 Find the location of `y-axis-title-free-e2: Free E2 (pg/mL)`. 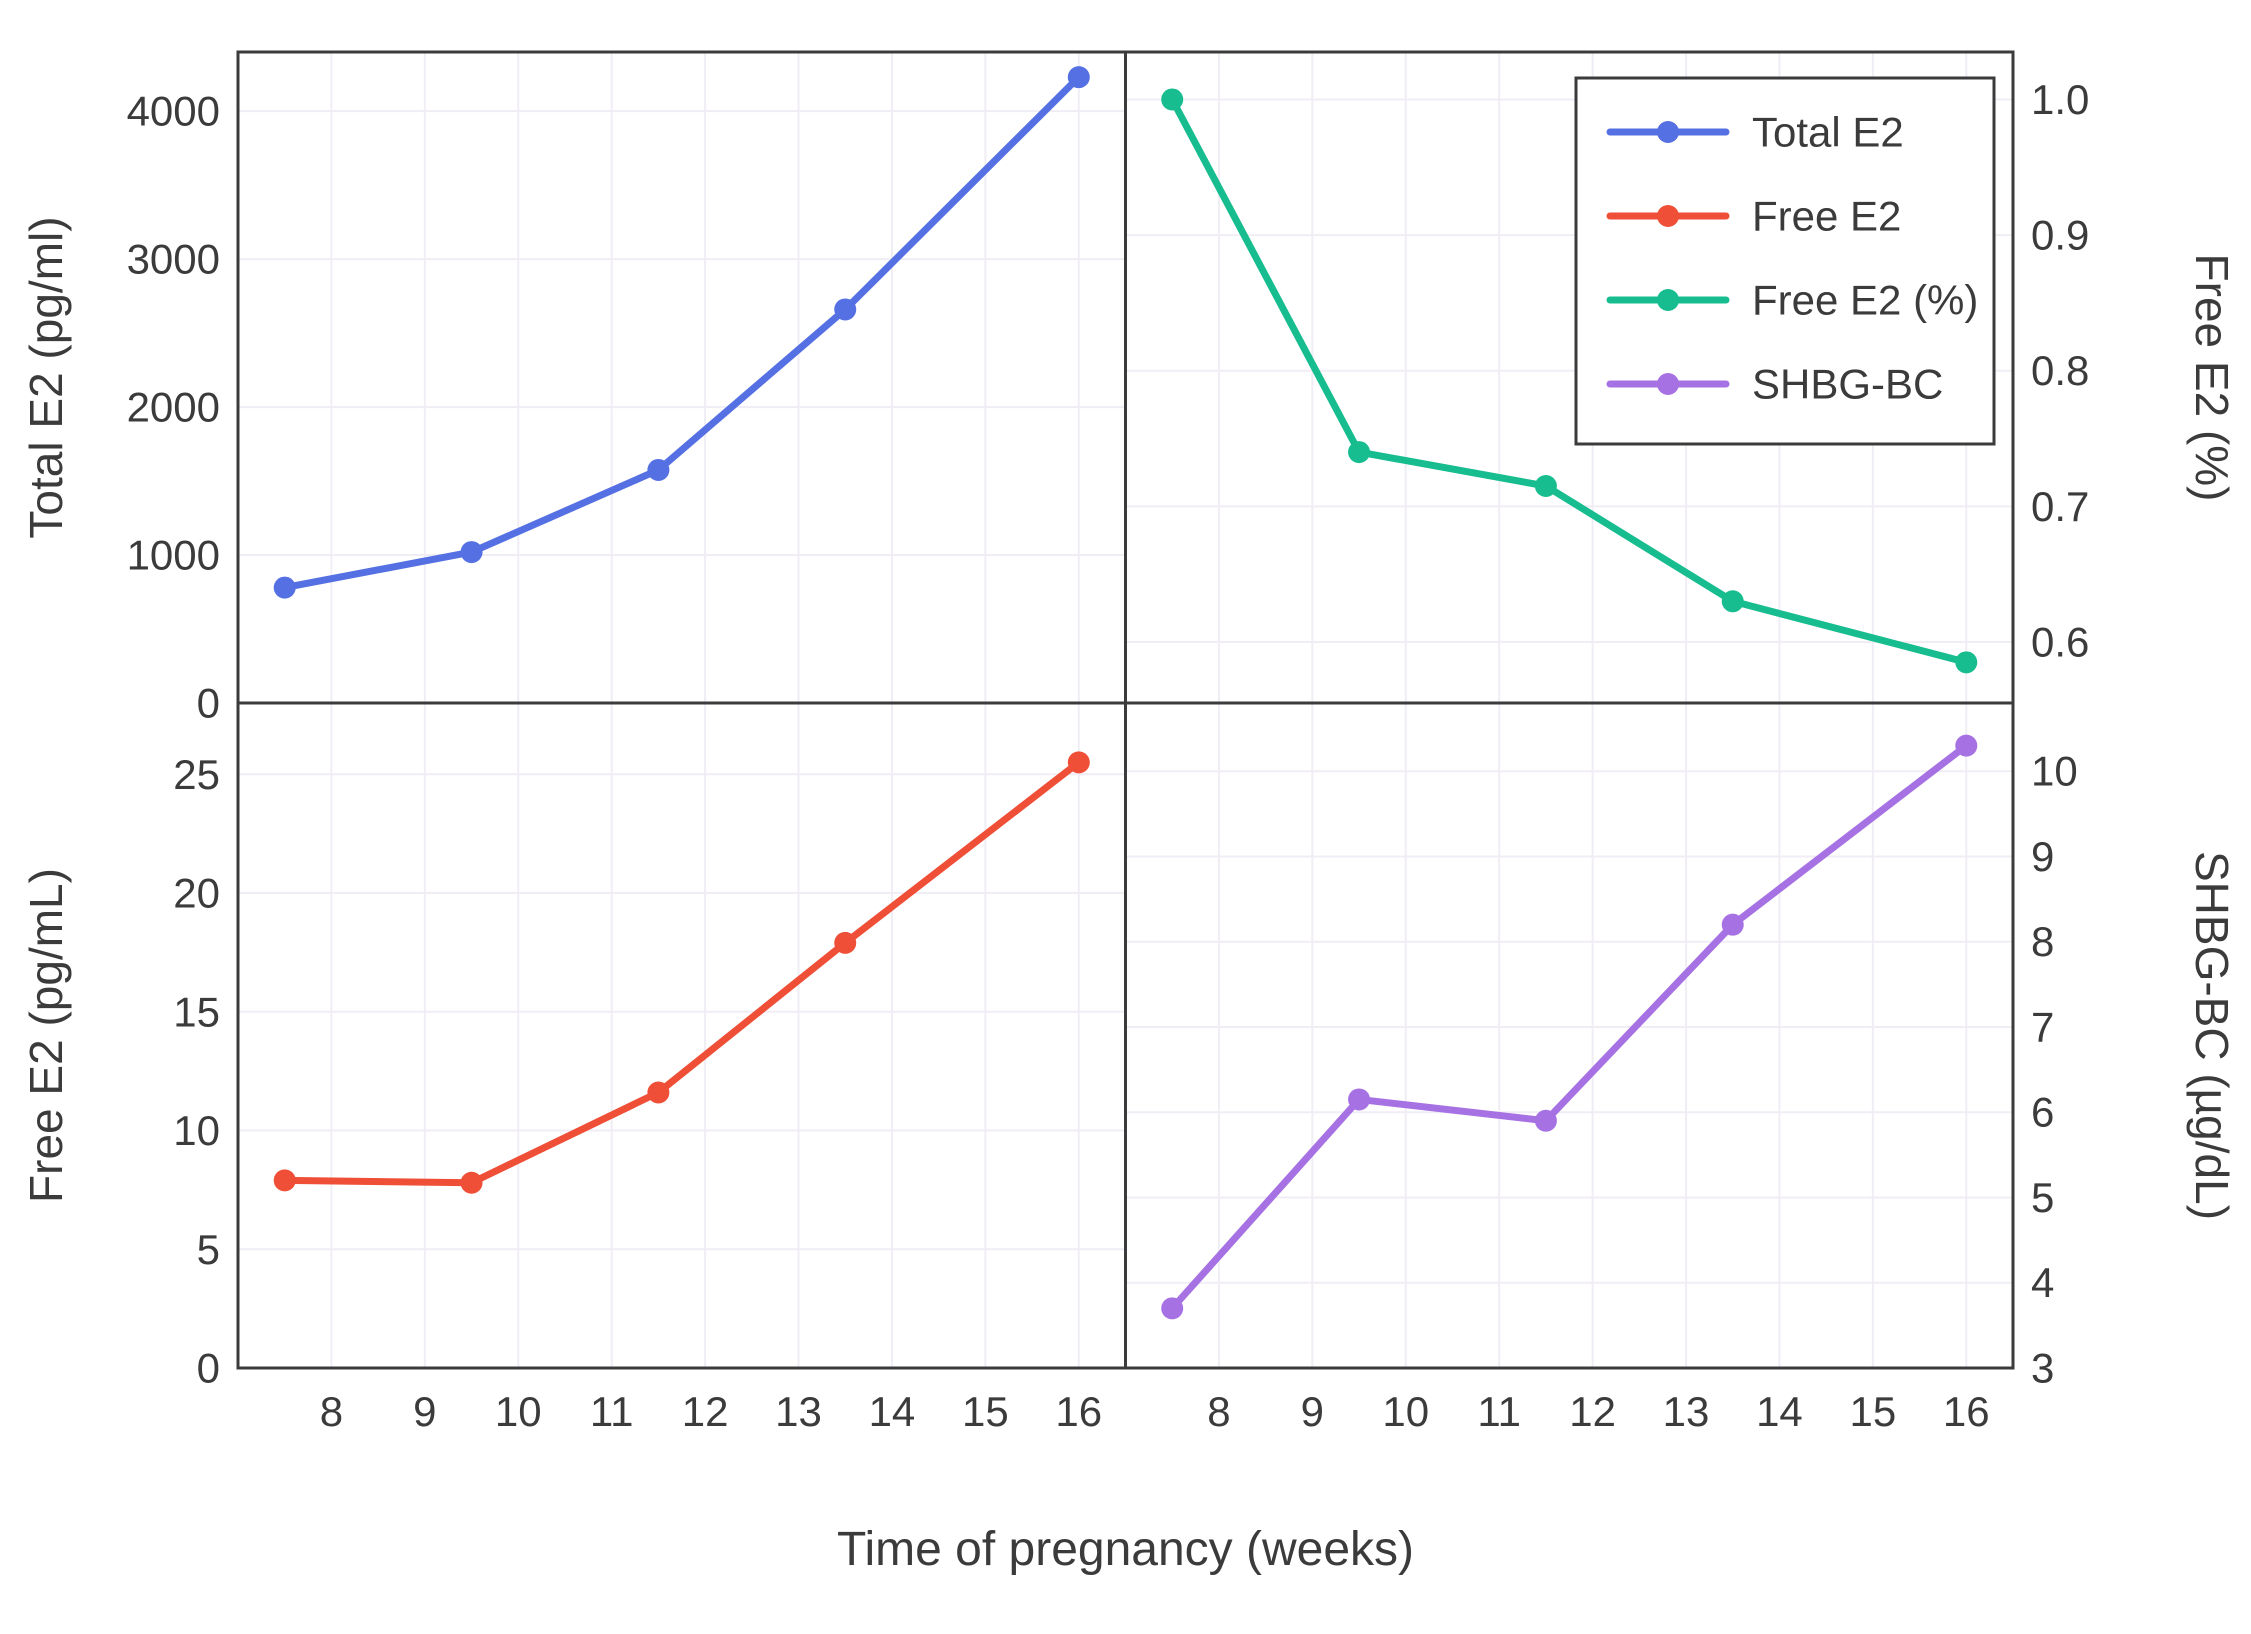

y-axis-title-free-e2: Free E2 (pg/mL) is located at coordinates (46, 1035).